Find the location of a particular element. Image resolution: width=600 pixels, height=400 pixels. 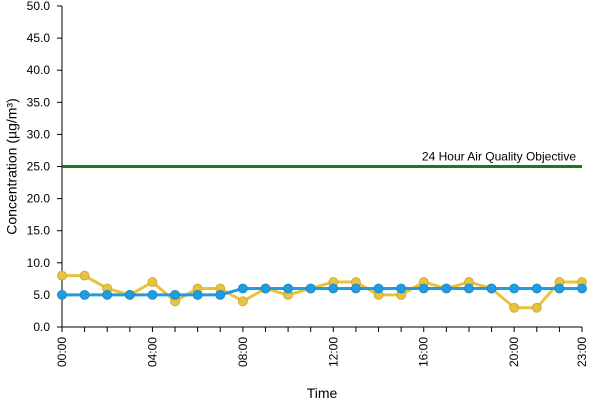

series-layer is located at coordinates (322, 291).